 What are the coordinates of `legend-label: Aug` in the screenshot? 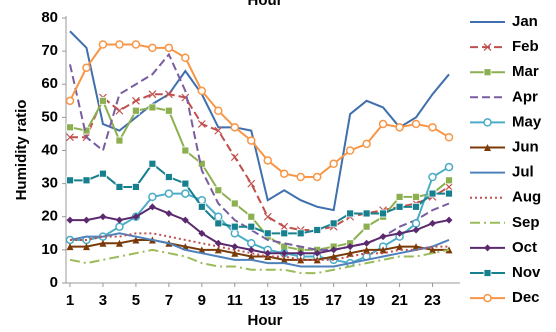 It's located at (526, 197).